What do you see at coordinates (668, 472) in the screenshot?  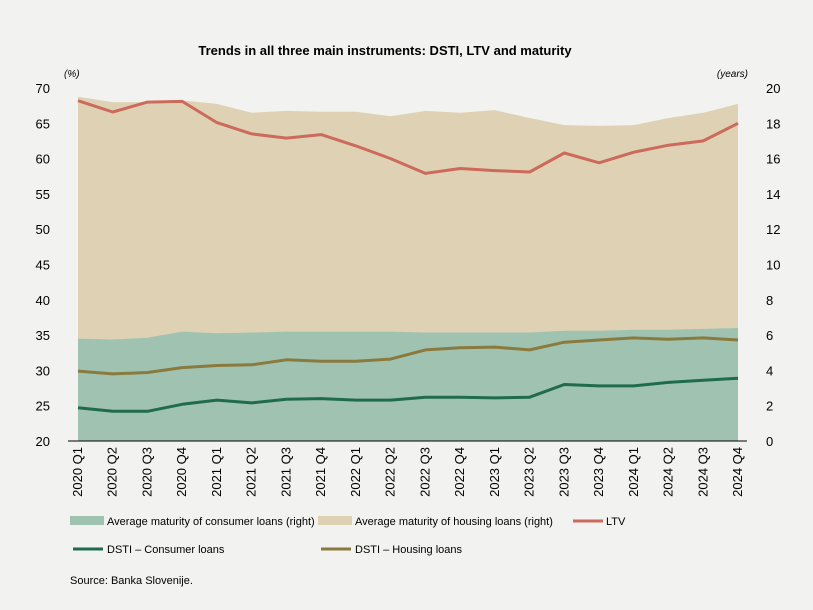 I see `x-tick-label: 2024 Q2` at bounding box center [668, 472].